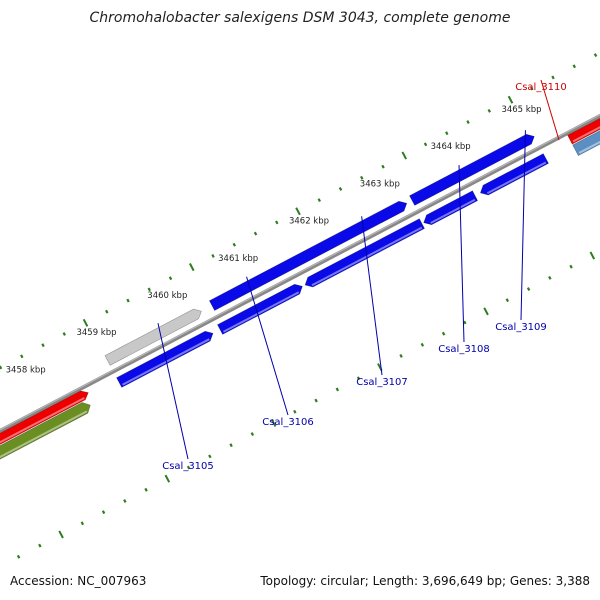  What do you see at coordinates (26, 370) in the screenshot?
I see `kbp-label: 3458 kbp` at bounding box center [26, 370].